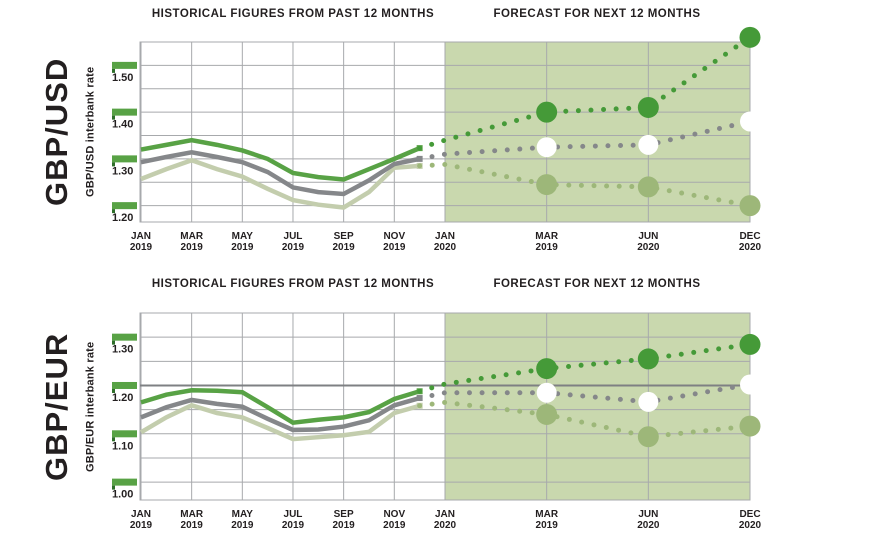 The height and width of the screenshot is (540, 876). I want to click on historical-line-mid, so click(280, 173).